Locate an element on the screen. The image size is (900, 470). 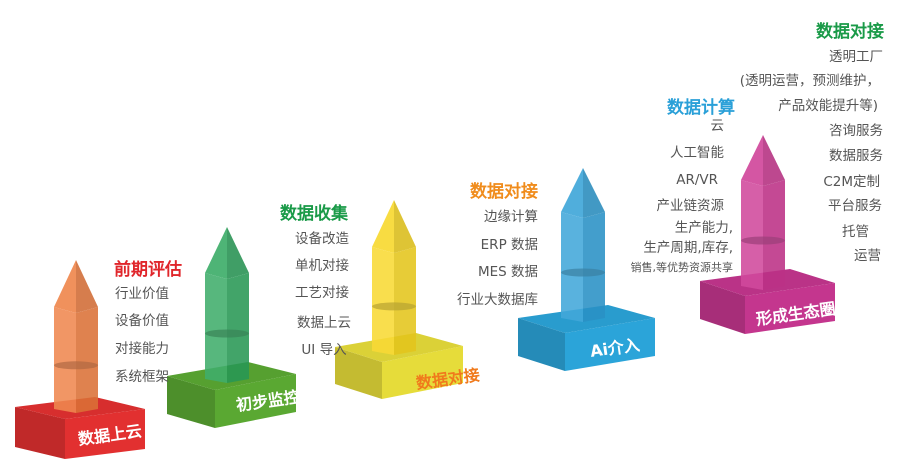
list-item: AR/VR is located at coordinates (697, 180).